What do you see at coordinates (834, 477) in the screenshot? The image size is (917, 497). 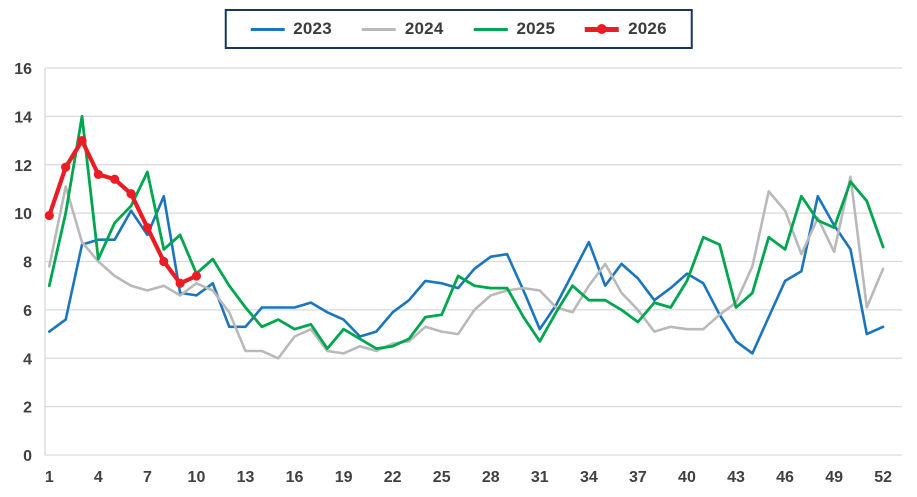 I see `x-tick-label: 49` at bounding box center [834, 477].